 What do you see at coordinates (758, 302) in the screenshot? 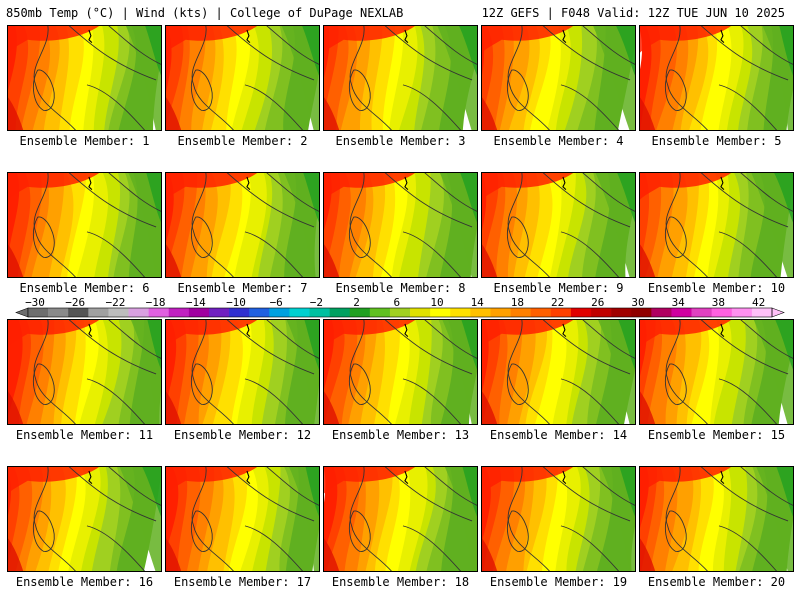
I see `colorbar-tick-label: 42` at bounding box center [758, 302].